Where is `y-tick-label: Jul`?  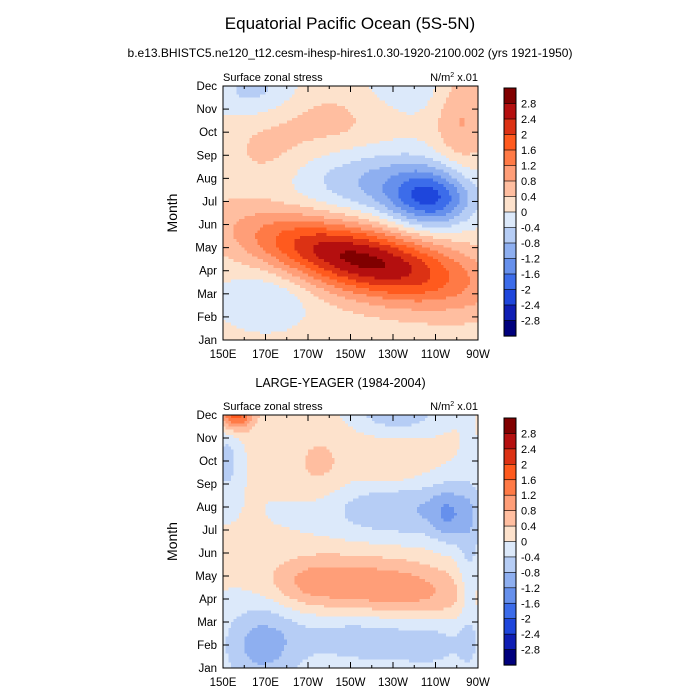
y-tick-label: Jul is located at coordinates (209, 202).